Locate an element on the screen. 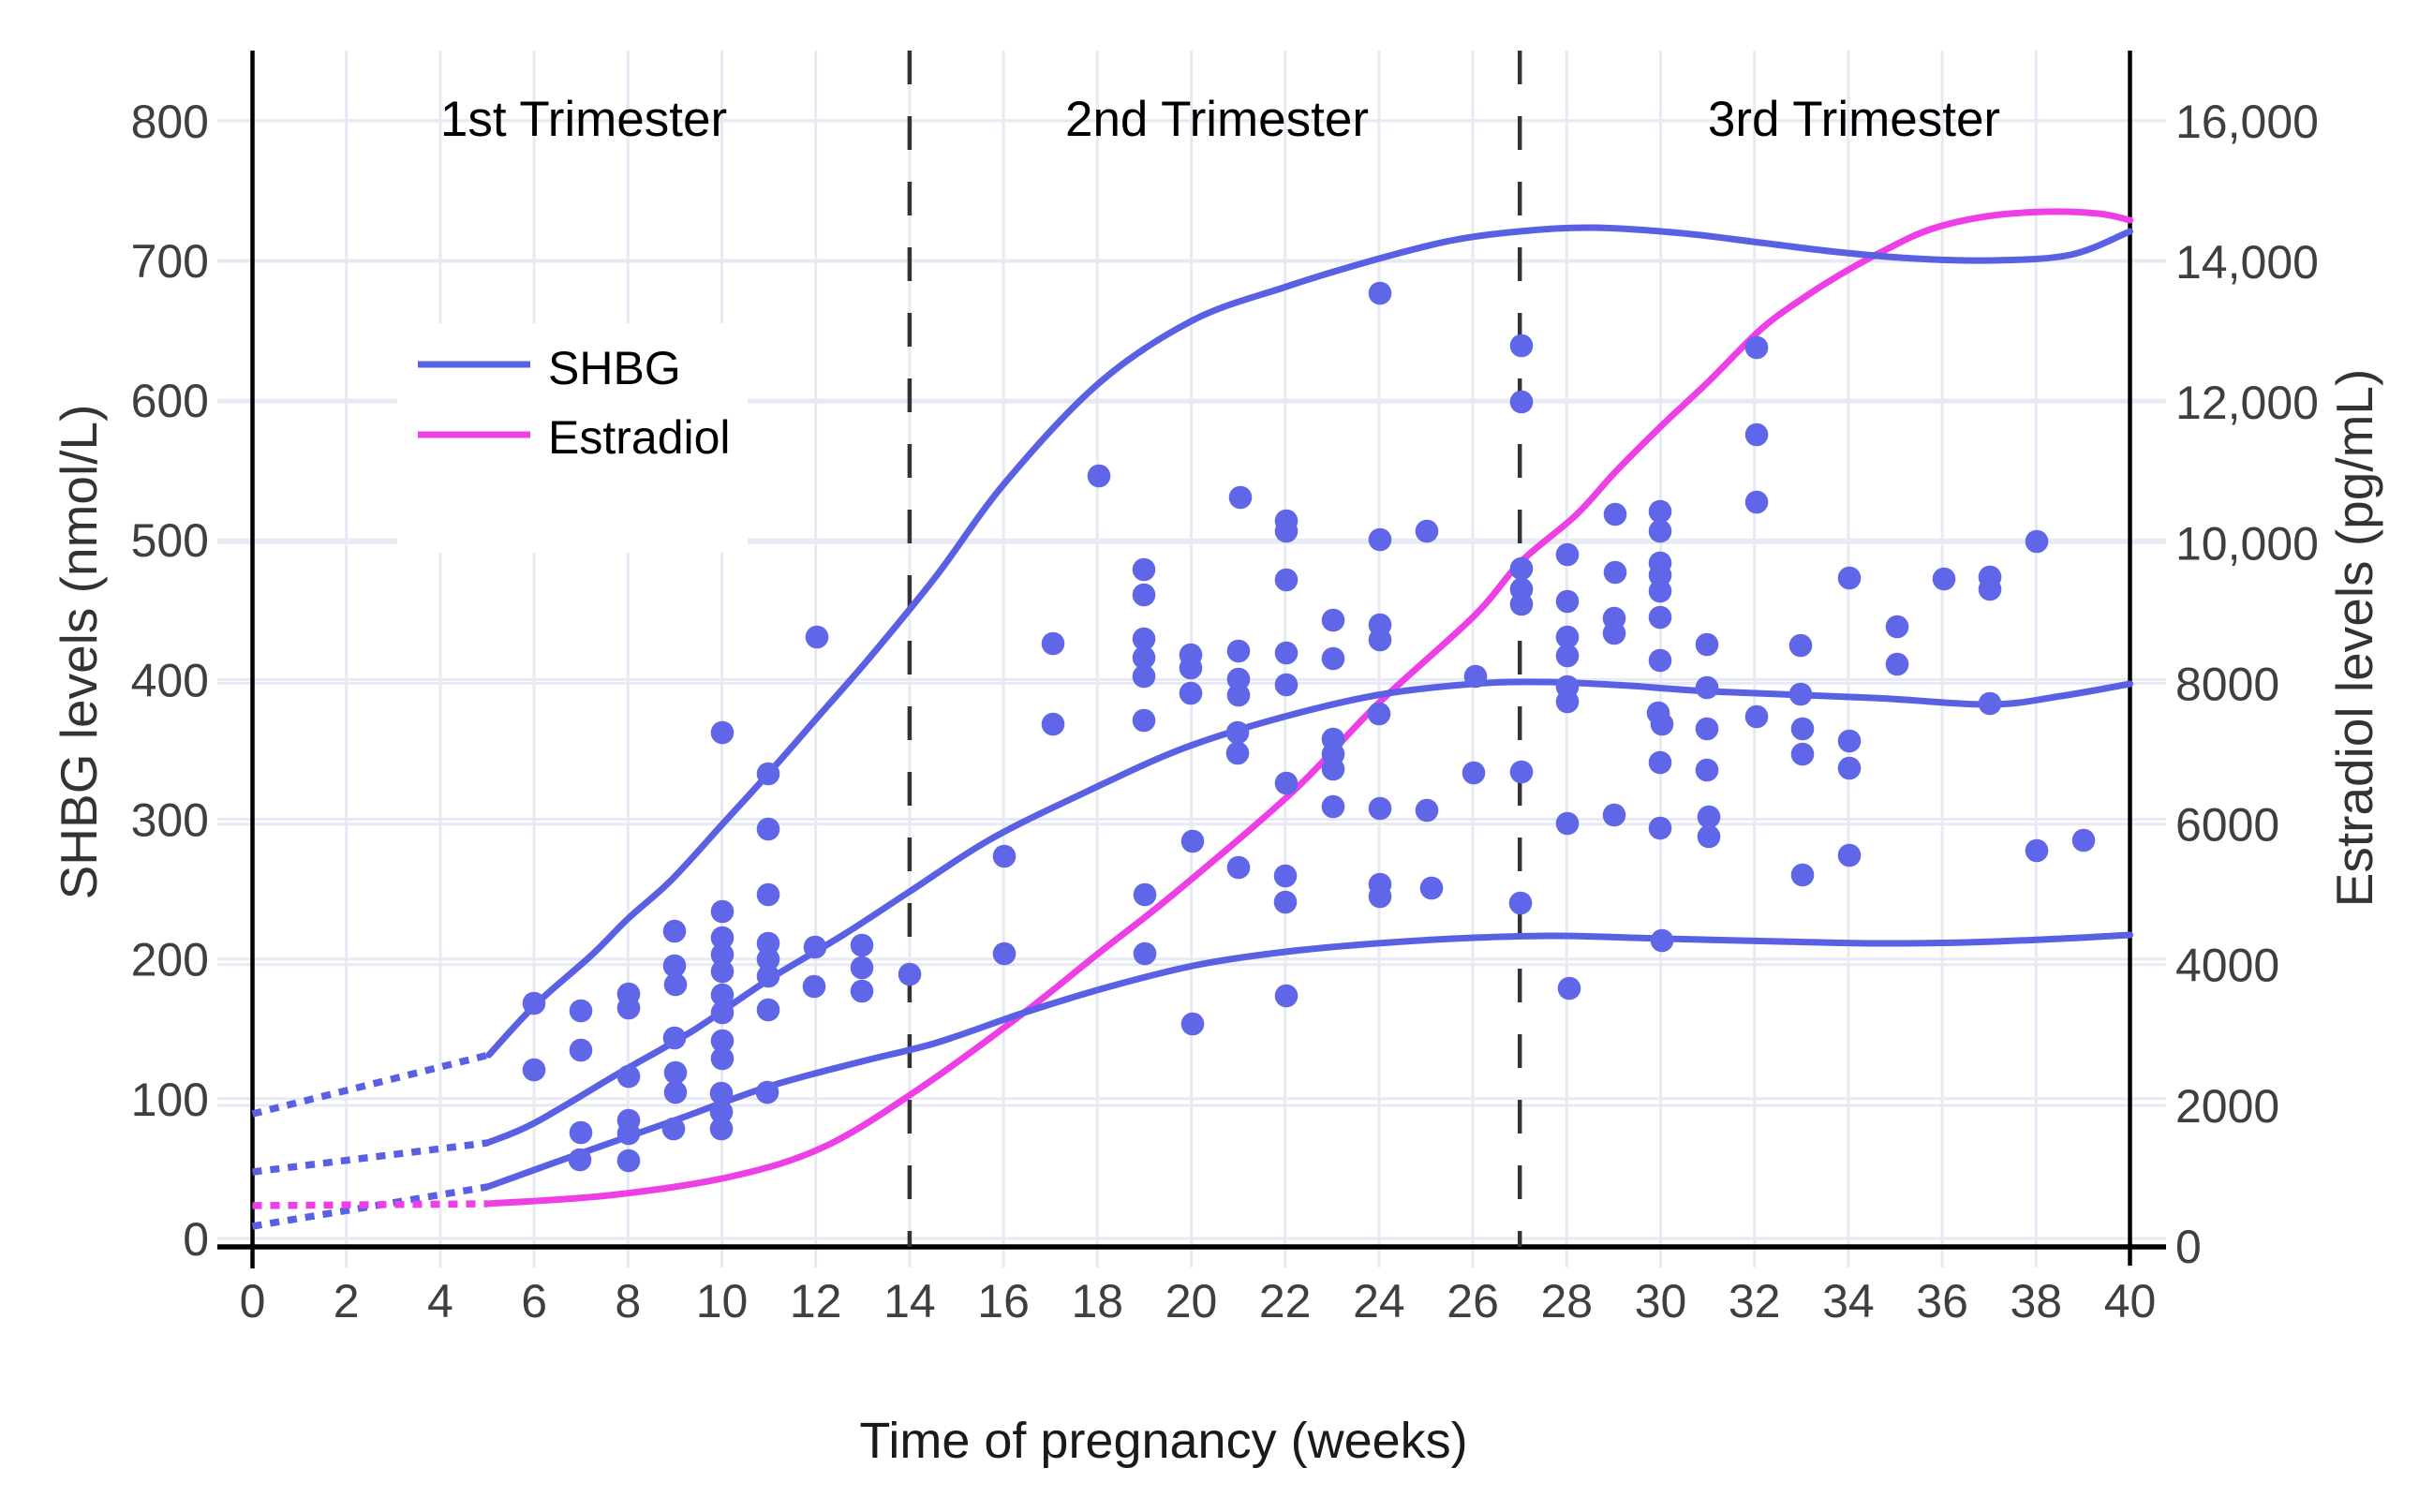 Image resolution: width=2419 pixels, height=1512 pixels. svg-text: 200 is located at coordinates (170, 960).